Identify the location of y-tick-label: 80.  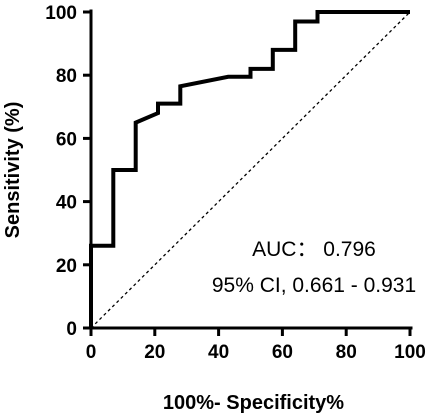
(66, 76).